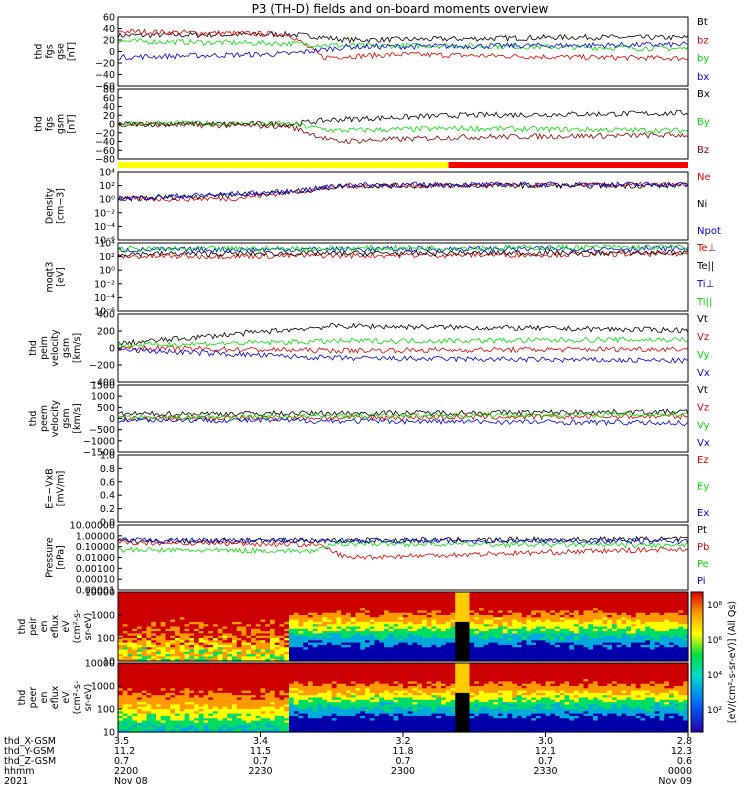  What do you see at coordinates (66, 418) in the screenshot?
I see `y-axis-label: gsm` at bounding box center [66, 418].